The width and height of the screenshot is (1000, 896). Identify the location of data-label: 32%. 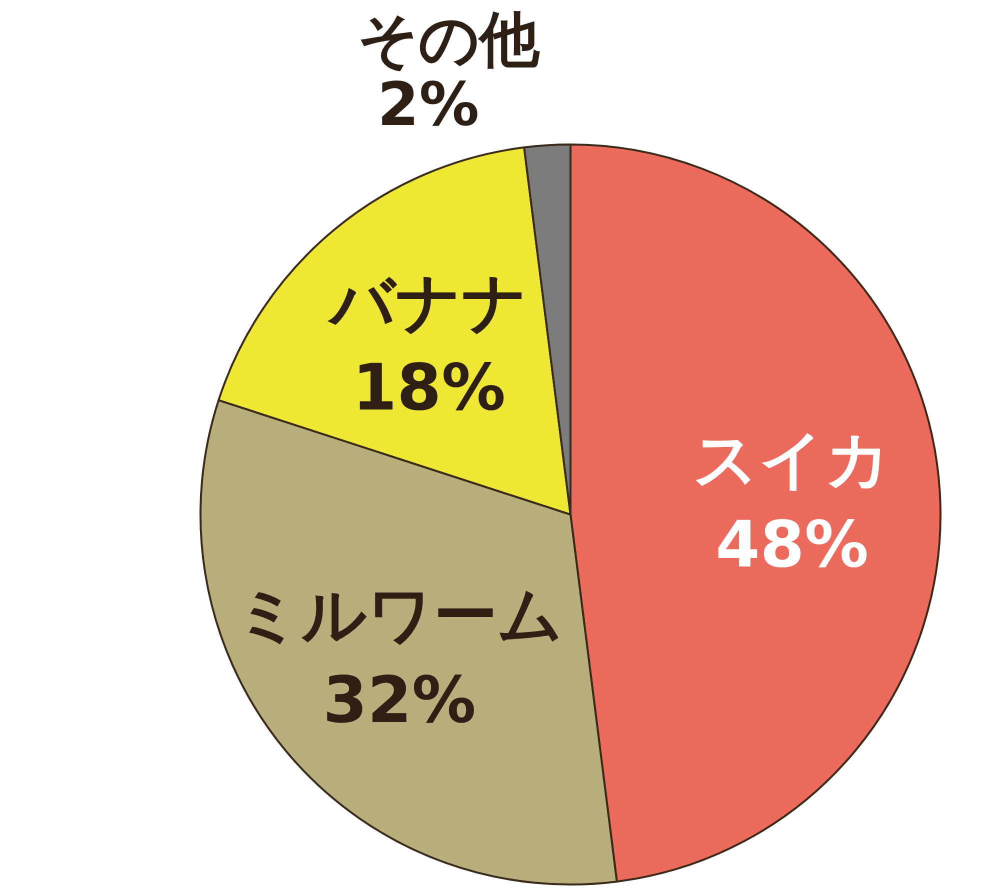
(399, 701).